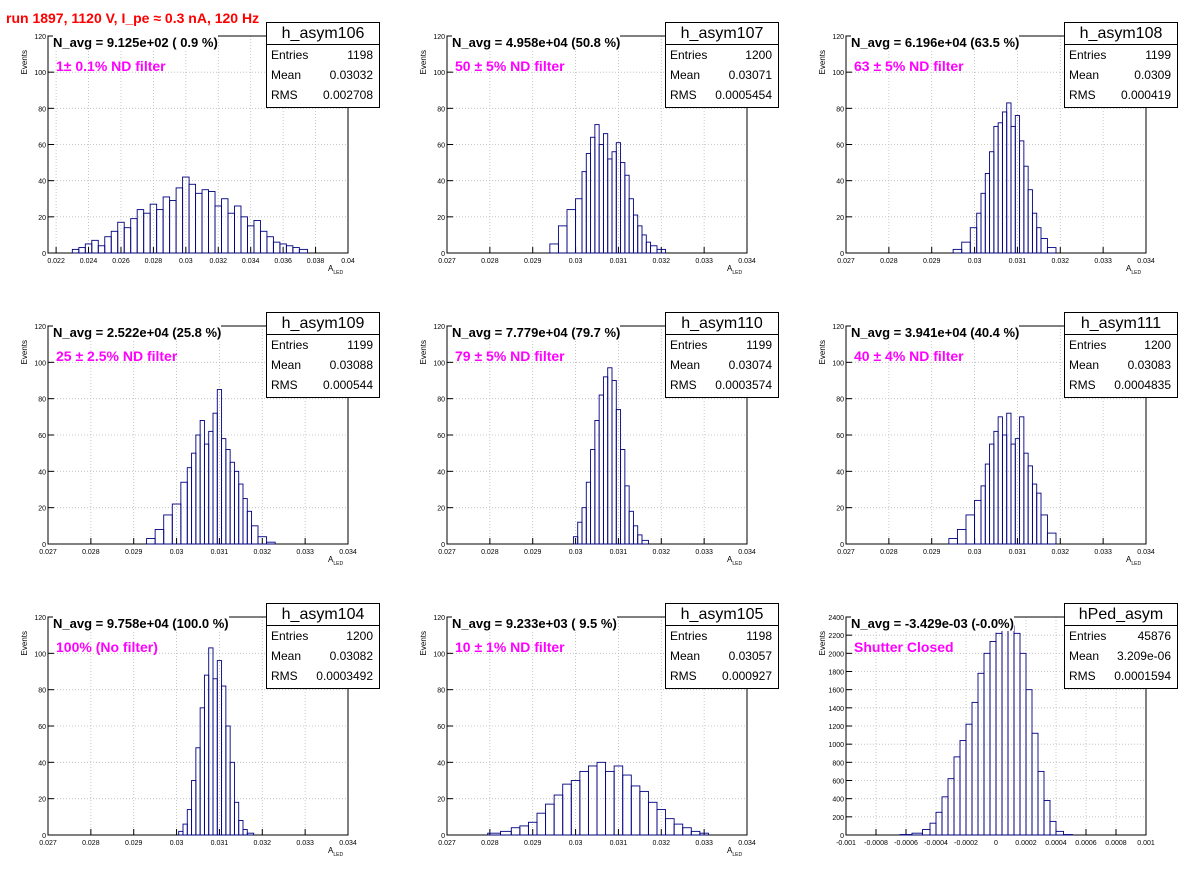 Image resolution: width=1196 pixels, height=872 pixels. Describe the element at coordinates (1116, 843) in the screenshot. I see `x-tick-label: 0.0008` at that location.